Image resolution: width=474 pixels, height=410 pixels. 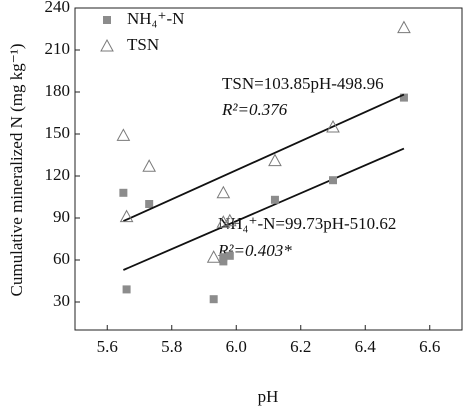 I want to click on x-tick-label: 6.4, so click(x=366, y=346).